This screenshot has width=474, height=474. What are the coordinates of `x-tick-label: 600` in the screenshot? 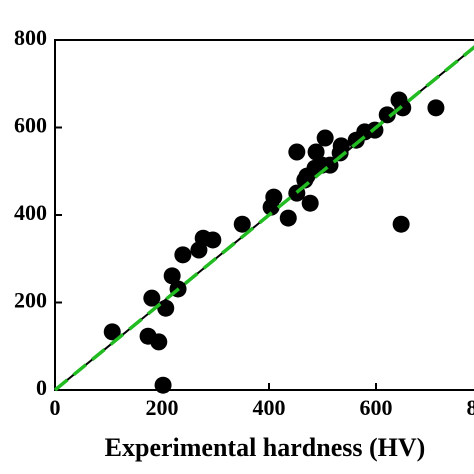 It's located at (376, 407).